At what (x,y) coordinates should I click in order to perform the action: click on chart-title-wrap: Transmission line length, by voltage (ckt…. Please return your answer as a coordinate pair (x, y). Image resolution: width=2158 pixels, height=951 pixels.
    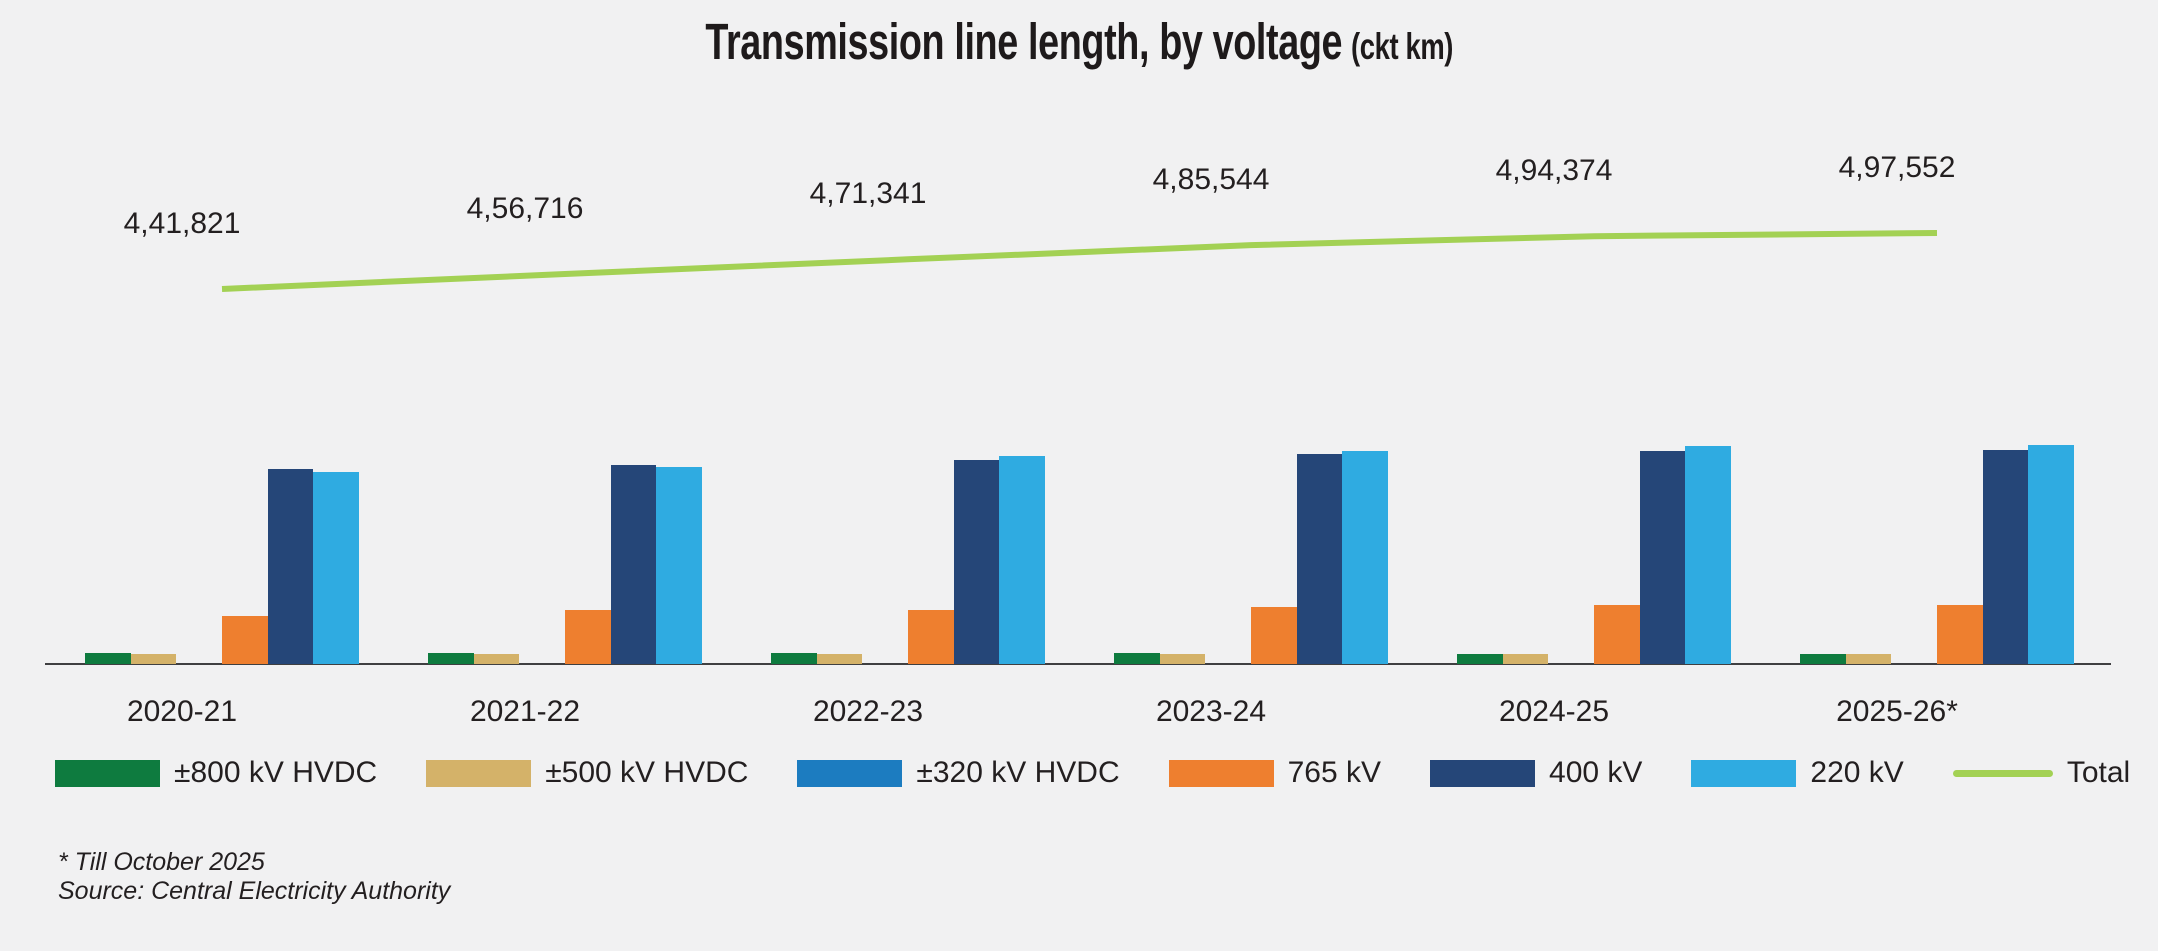
    Looking at the image, I should click on (1079, 41).